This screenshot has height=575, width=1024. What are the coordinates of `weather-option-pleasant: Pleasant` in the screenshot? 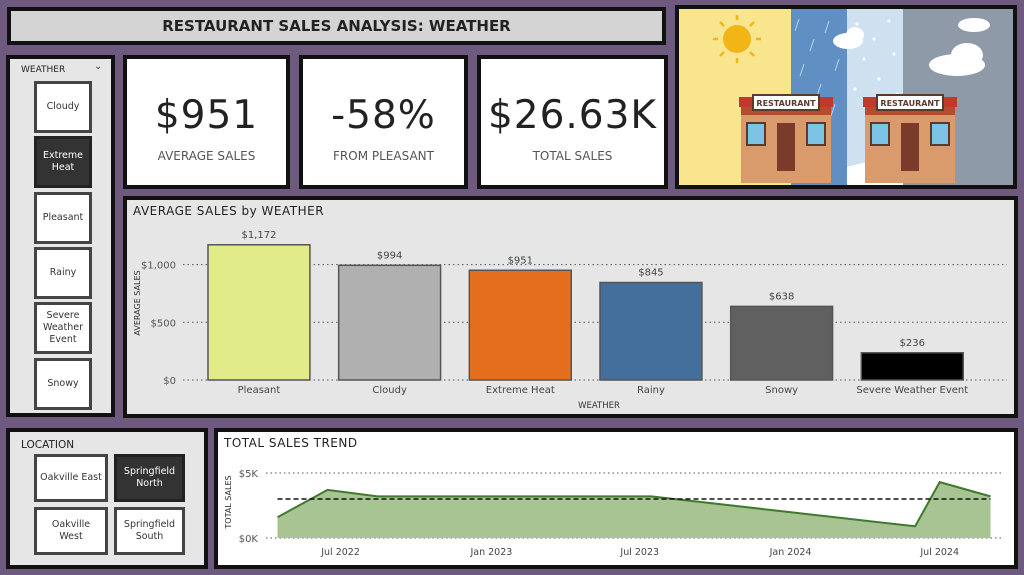 It's located at (63, 218).